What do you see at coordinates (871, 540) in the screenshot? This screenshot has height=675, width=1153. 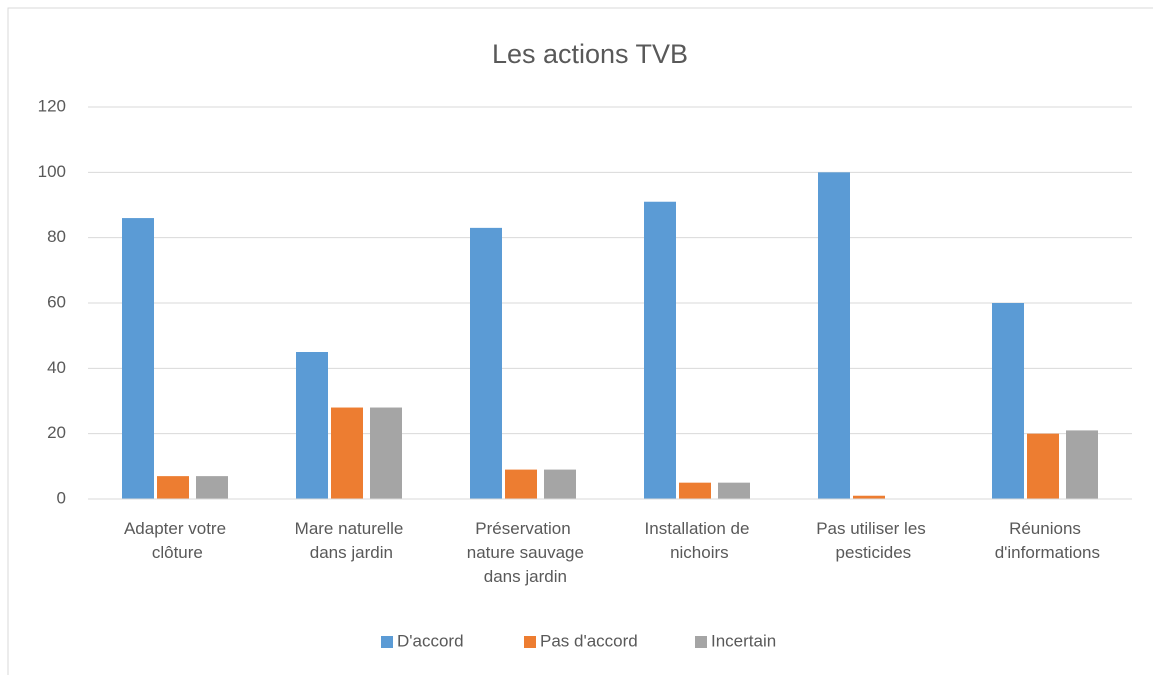 I see `x-tick-label: Pas utiliser les pesticides` at bounding box center [871, 540].